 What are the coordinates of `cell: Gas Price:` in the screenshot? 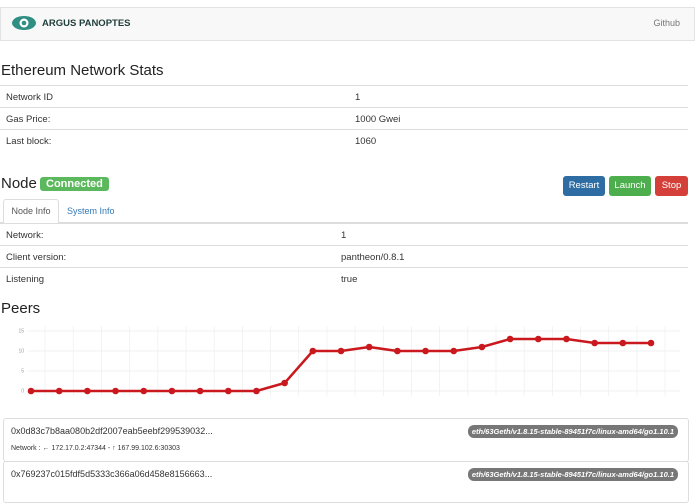 It's located at (28, 119).